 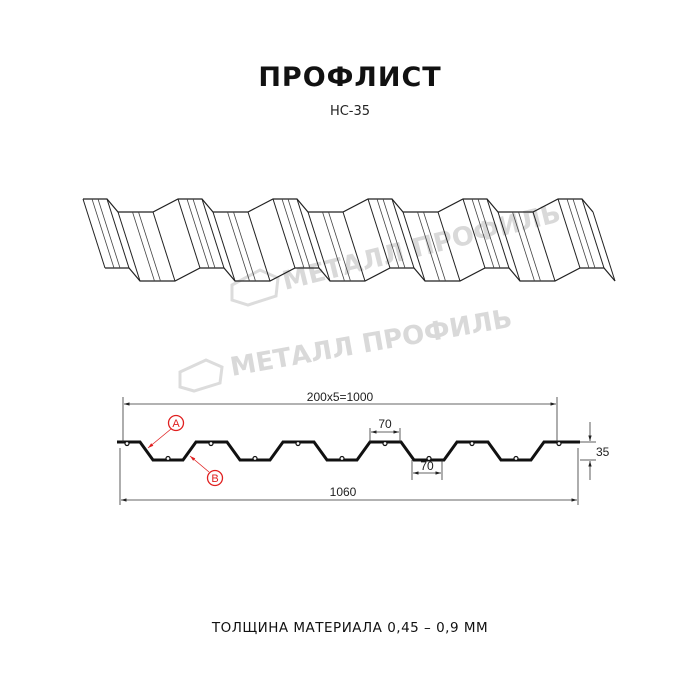 I want to click on isometric-sheet-view, so click(x=349, y=240).